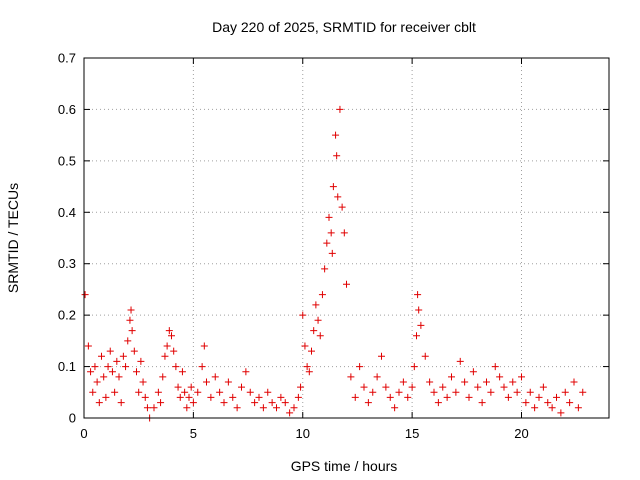  I want to click on x-tick-label: 10, so click(303, 433).